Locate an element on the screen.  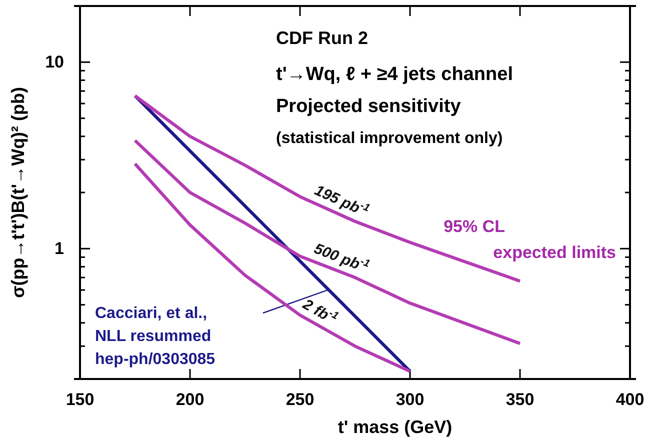
text: 500 pb$^{-1}$ is located at coordinates (342, 257).